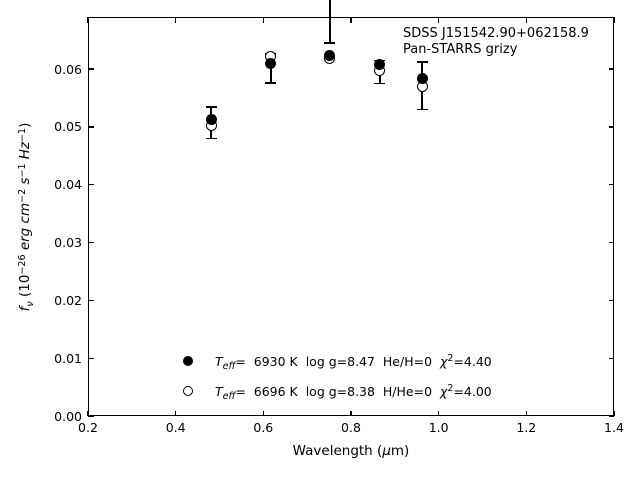  Describe the element at coordinates (25, 181) in the screenshot. I see `y-axis-label-part: s` at that location.